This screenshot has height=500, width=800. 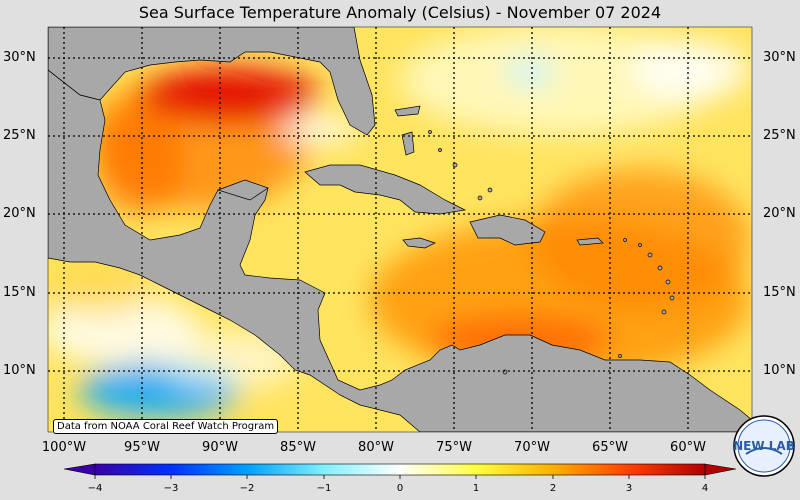 I want to click on colorbar-tick-minus4: −4, so click(x=95, y=488).